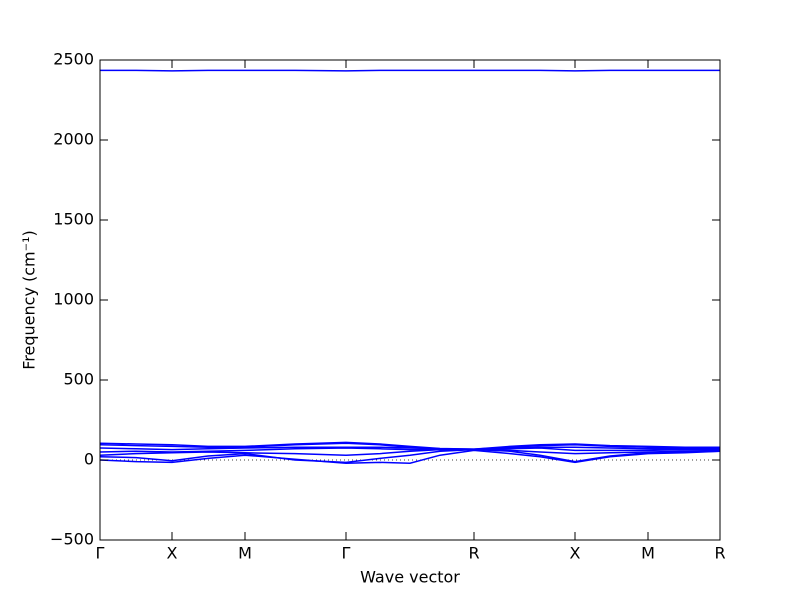  I want to click on x-axis-label: Wave vector, so click(410, 577).